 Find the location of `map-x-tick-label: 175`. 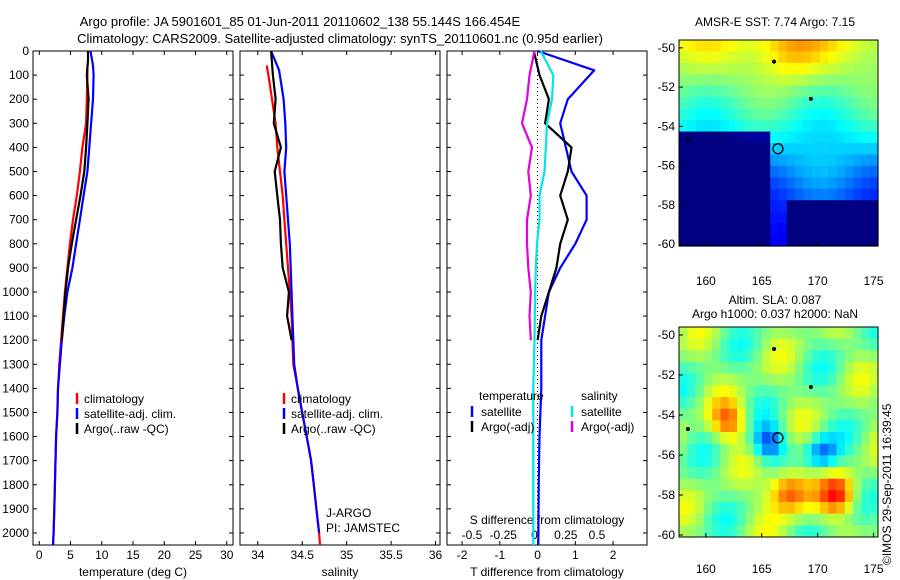

map-x-tick-label: 175 is located at coordinates (874, 281).